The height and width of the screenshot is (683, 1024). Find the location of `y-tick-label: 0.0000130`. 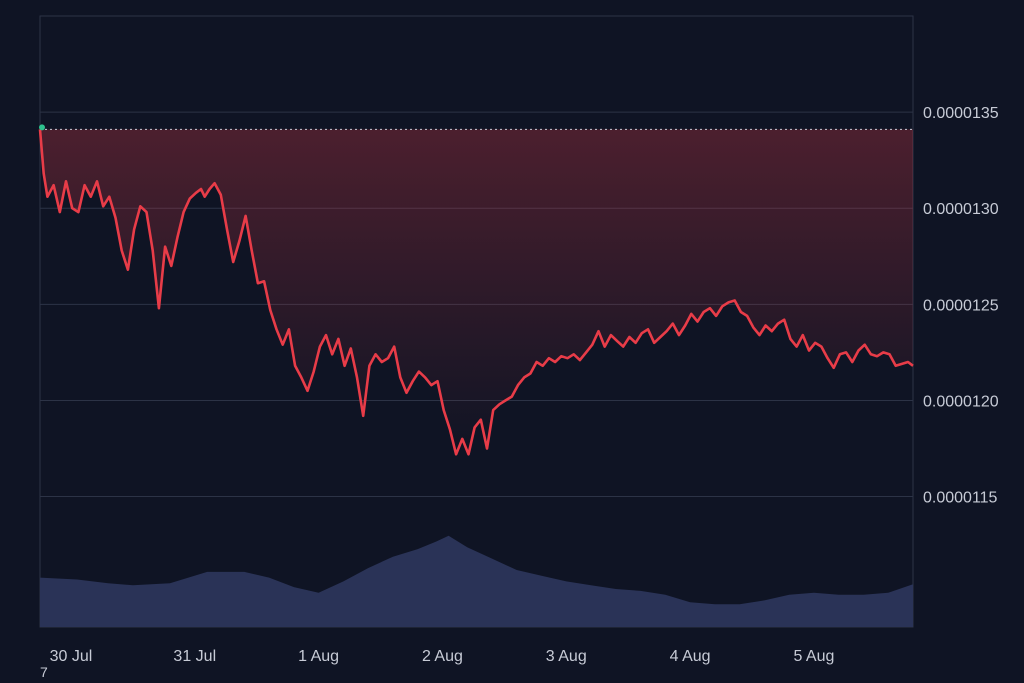

y-tick-label: 0.0000130 is located at coordinates (961, 209).